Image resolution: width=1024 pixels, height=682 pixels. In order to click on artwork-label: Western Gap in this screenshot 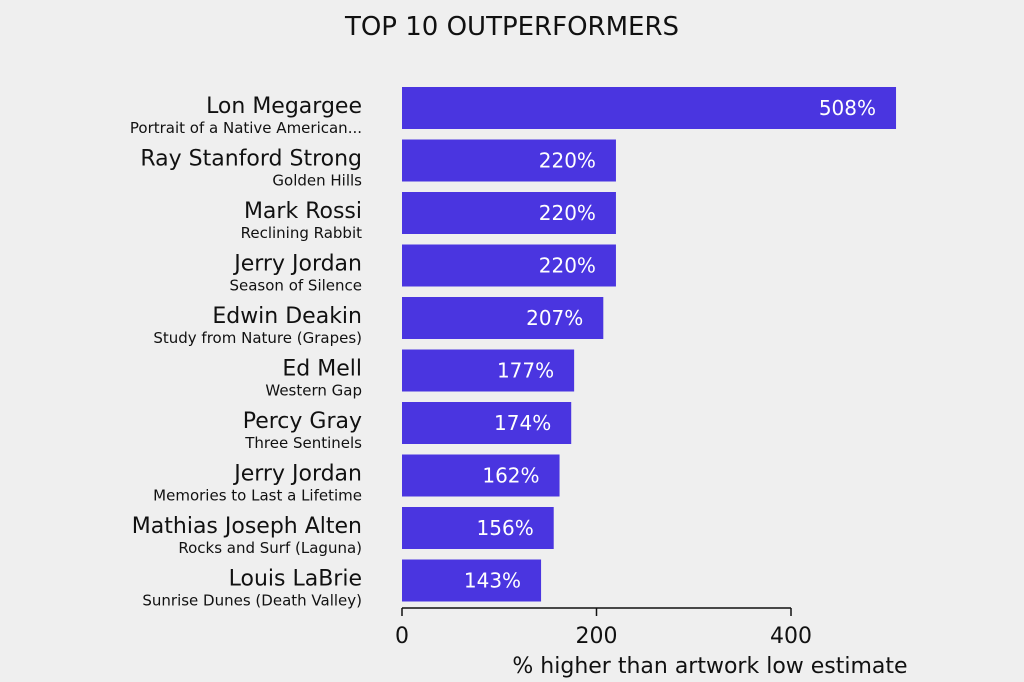, I will do `click(313, 391)`.